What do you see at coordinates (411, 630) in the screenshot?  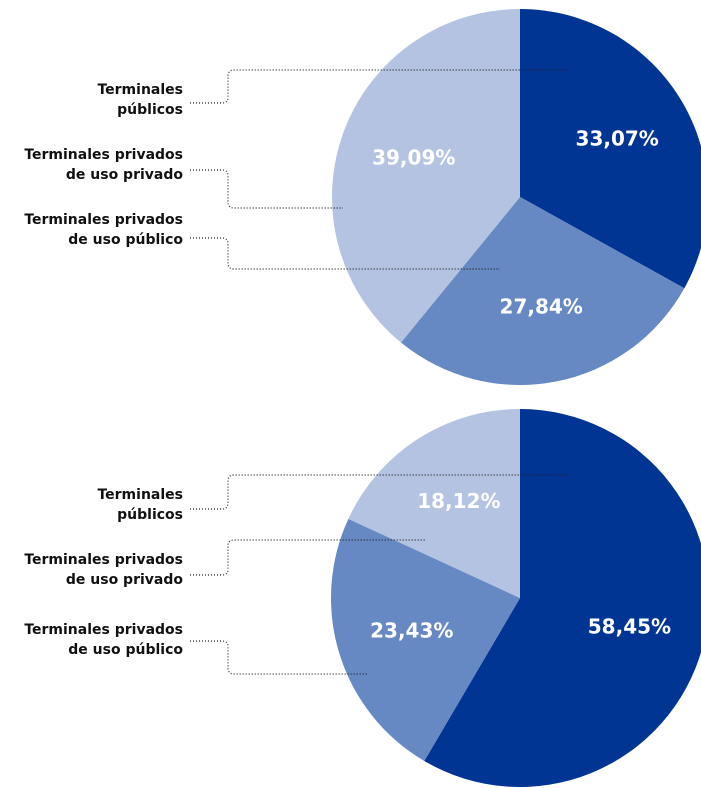 I see `value-label: 23,43%` at bounding box center [411, 630].